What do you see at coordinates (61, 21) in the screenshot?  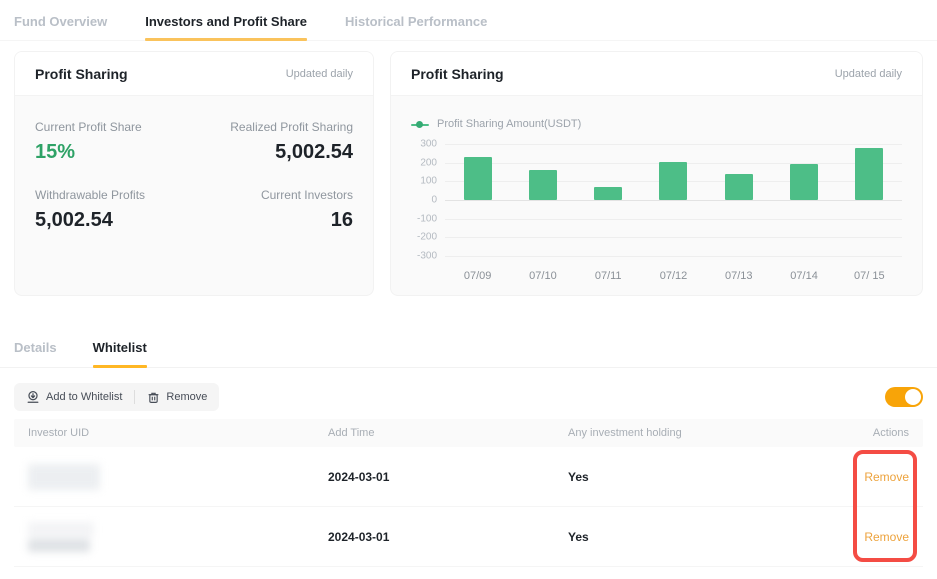 I see `tab-fund-overview: Fund Overview` at bounding box center [61, 21].